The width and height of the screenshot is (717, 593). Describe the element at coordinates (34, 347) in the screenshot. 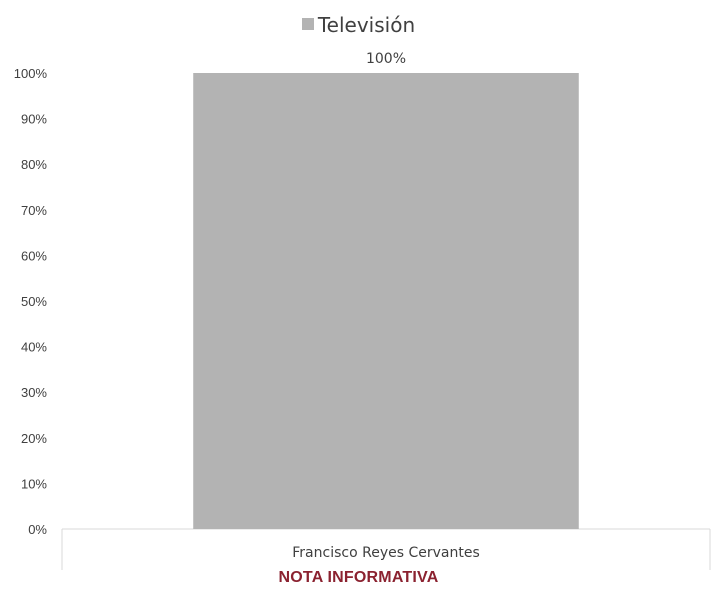

I see `y-tick-label: 40%` at that location.